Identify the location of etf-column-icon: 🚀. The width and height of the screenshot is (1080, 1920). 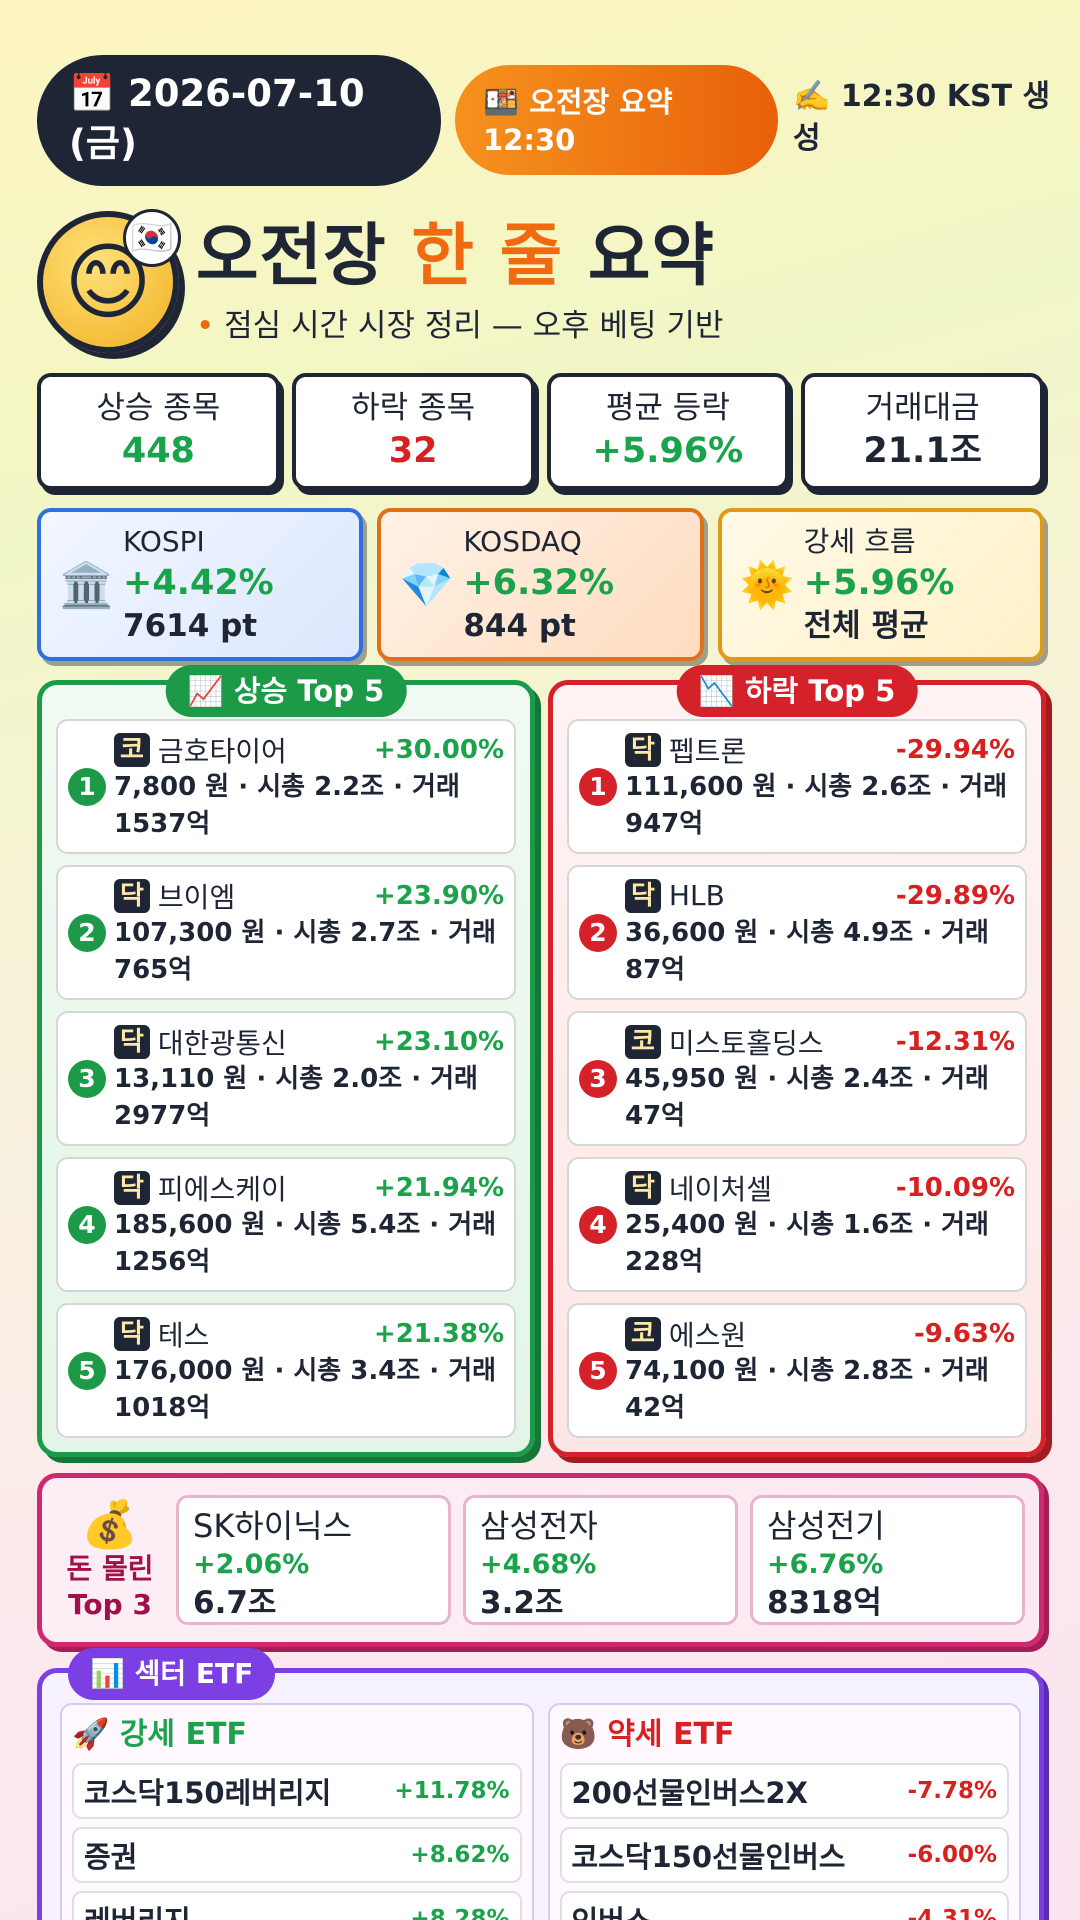
(96, 1734).